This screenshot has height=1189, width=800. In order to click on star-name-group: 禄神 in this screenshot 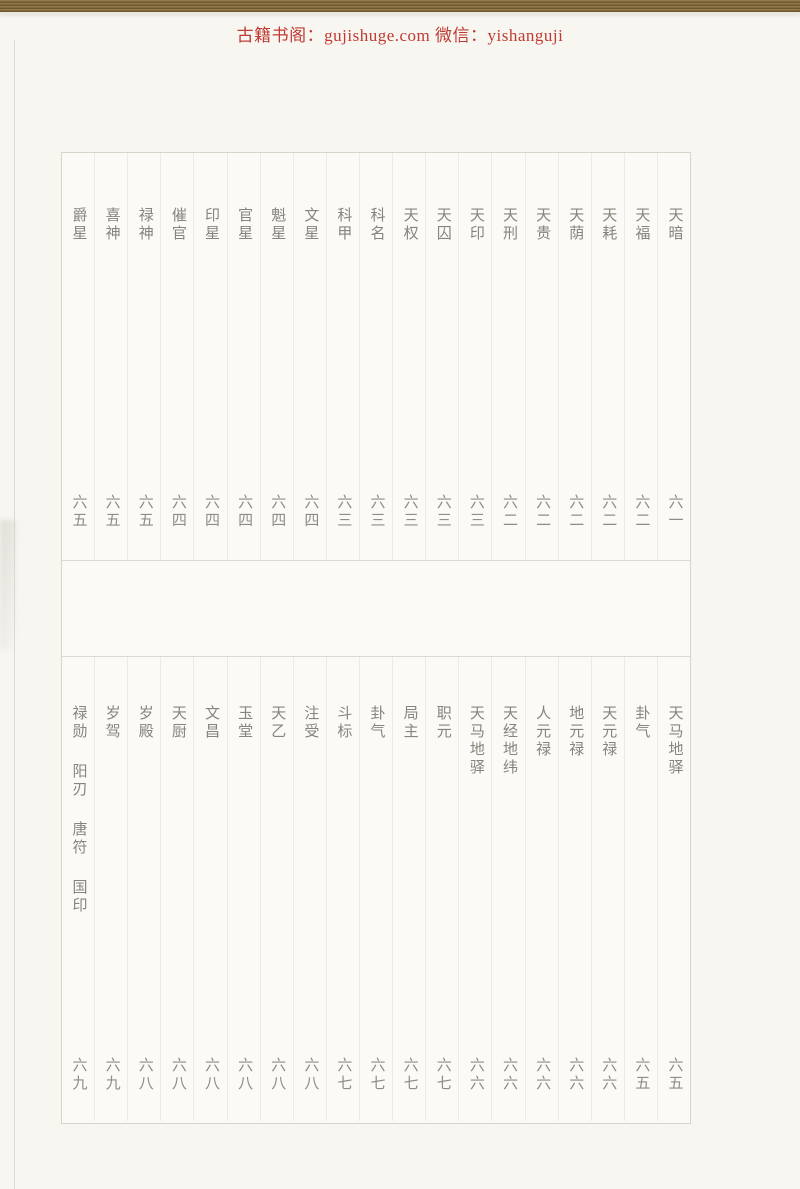, I will do `click(144, 225)`.